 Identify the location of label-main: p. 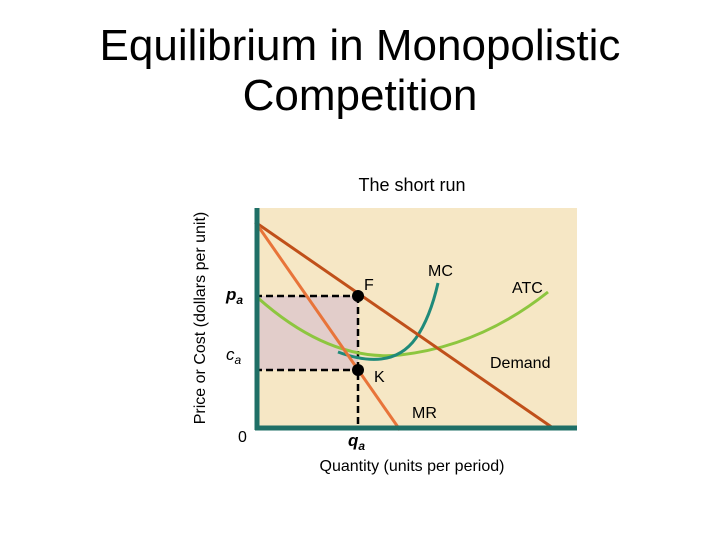
(230, 294).